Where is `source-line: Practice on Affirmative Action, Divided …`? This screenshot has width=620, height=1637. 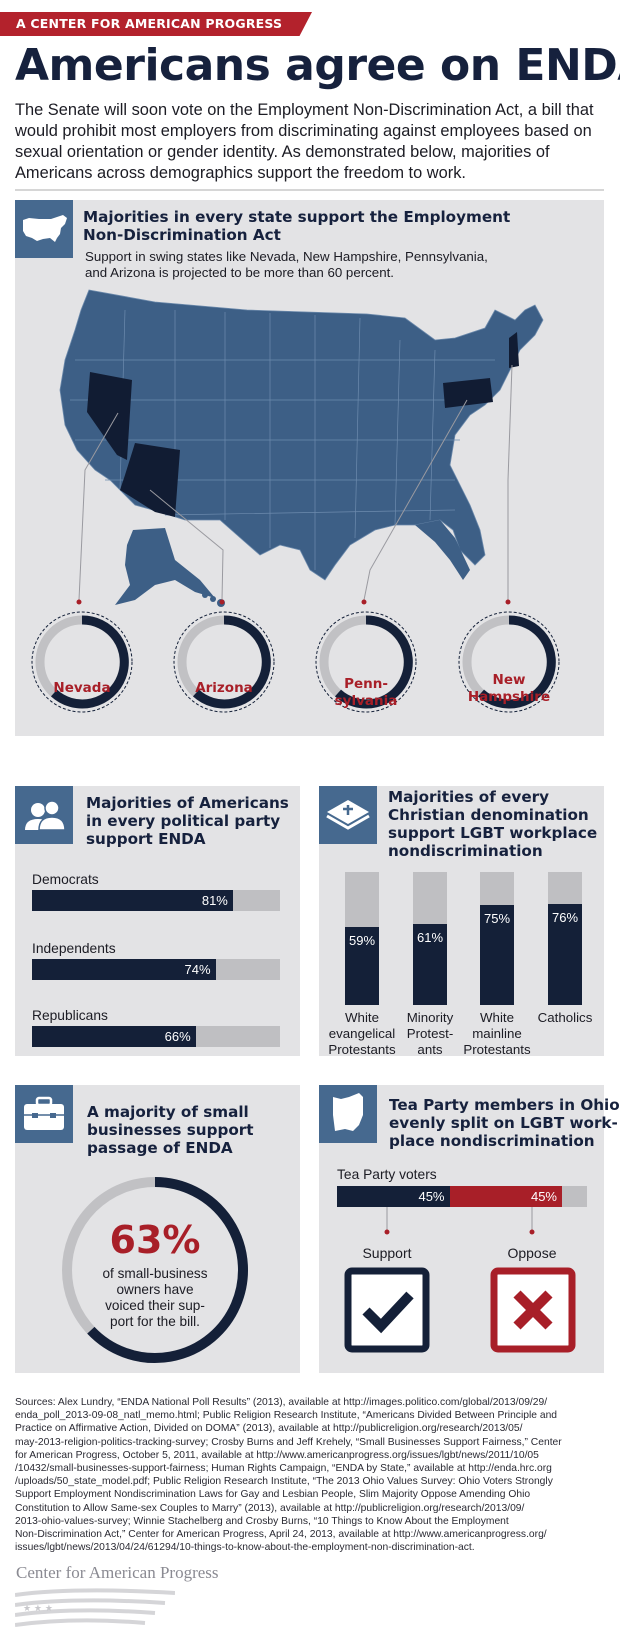 source-line: Practice on Affirmative Action, Divided … is located at coordinates (269, 1429).